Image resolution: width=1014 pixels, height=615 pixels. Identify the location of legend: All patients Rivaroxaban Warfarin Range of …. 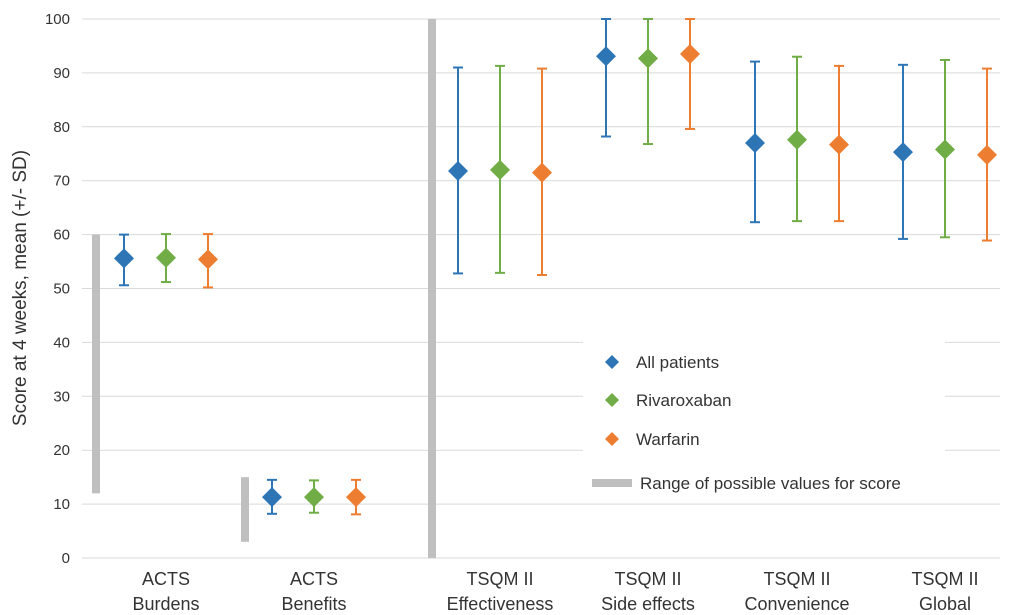
(764, 419).